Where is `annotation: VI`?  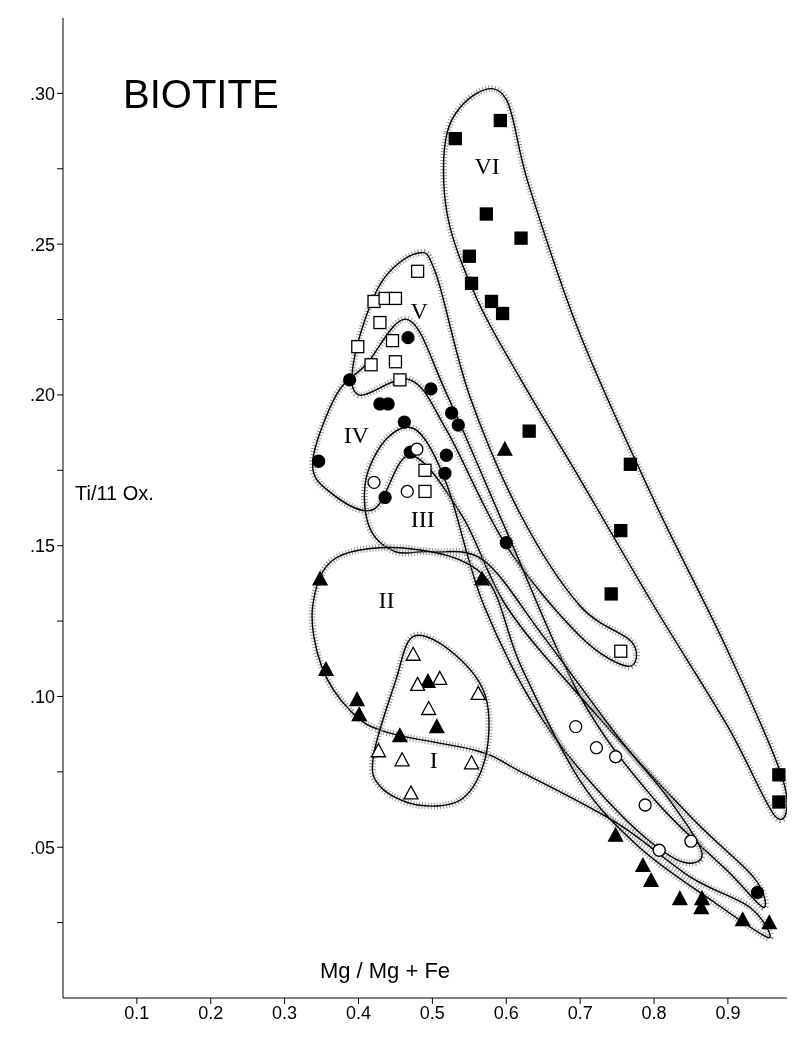 annotation: VI is located at coordinates (487, 166).